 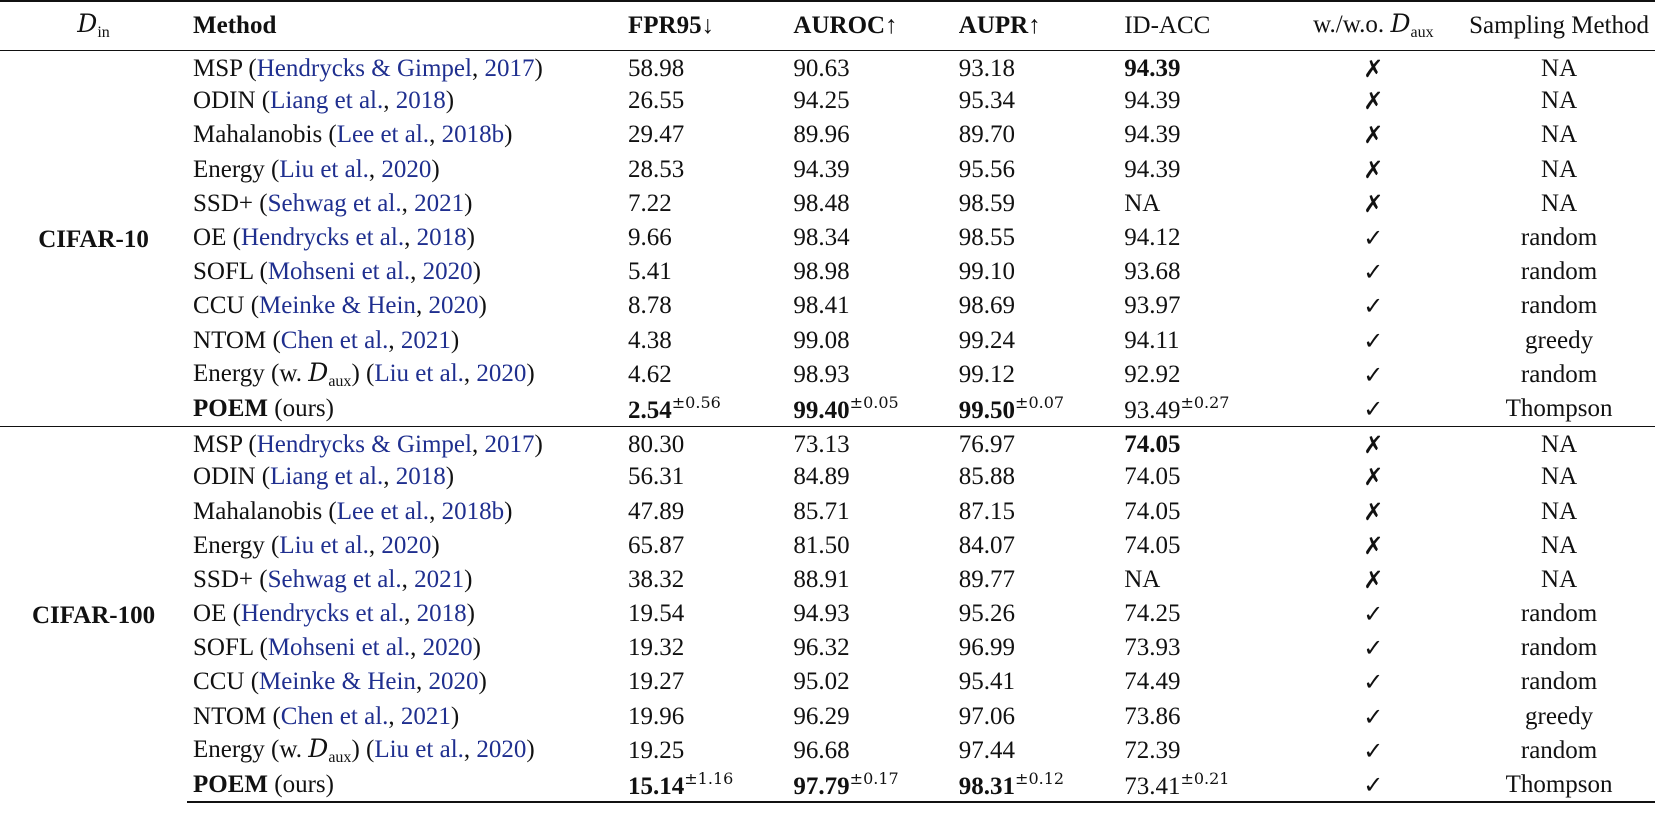 What do you see at coordinates (1035, 648) in the screenshot?
I see `aupr-cell: 96.99` at bounding box center [1035, 648].